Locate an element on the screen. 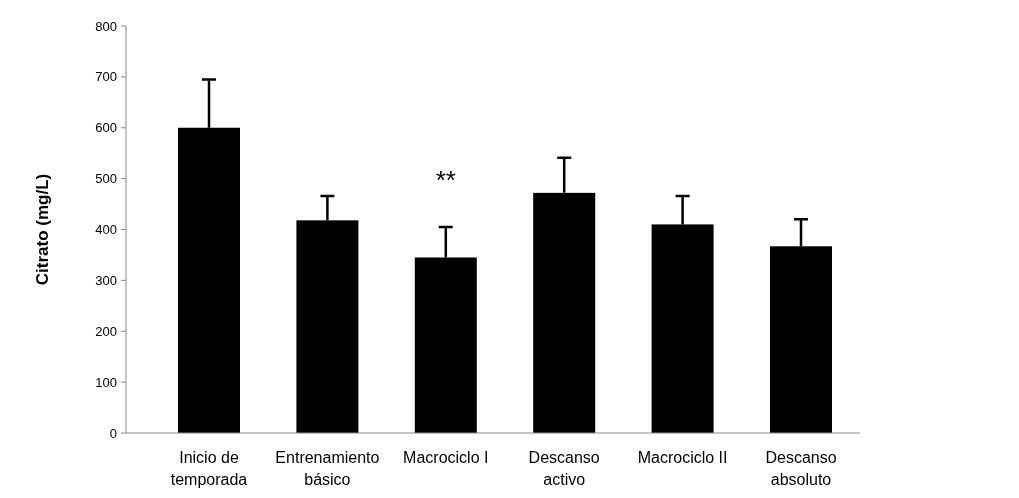 The height and width of the screenshot is (498, 1019). x-tick-label: Inicio de temporada is located at coordinates (209, 468).